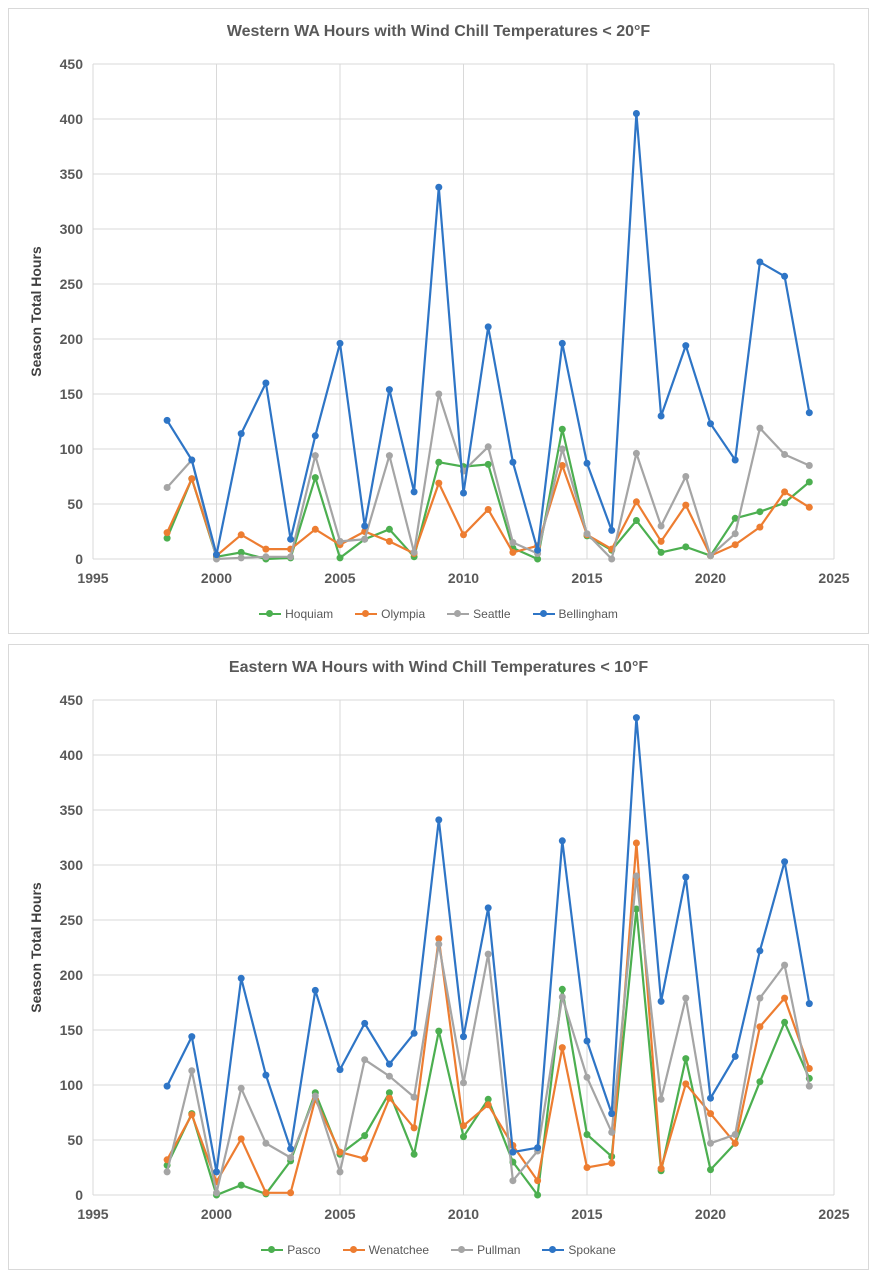 The width and height of the screenshot is (876, 1276). What do you see at coordinates (438, 614) in the screenshot?
I see `legend: Hoquiam Olympia Seattle Bellingham` at bounding box center [438, 614].